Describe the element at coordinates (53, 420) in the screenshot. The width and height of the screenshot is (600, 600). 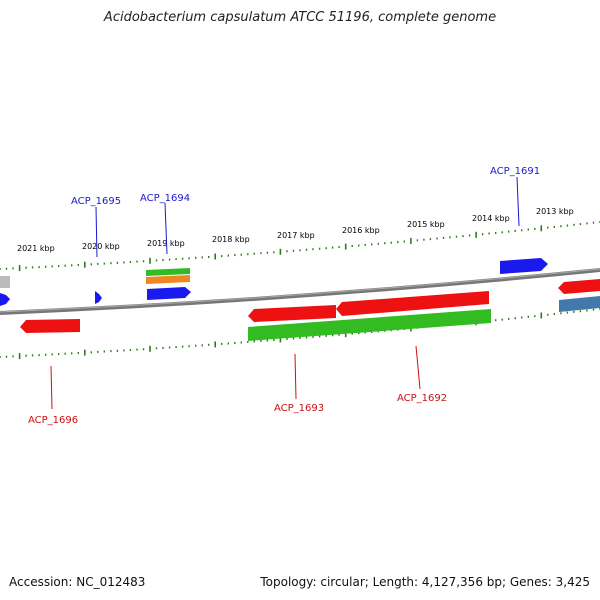
I see `gene-label-acp-1696: ACP_1696` at that location.